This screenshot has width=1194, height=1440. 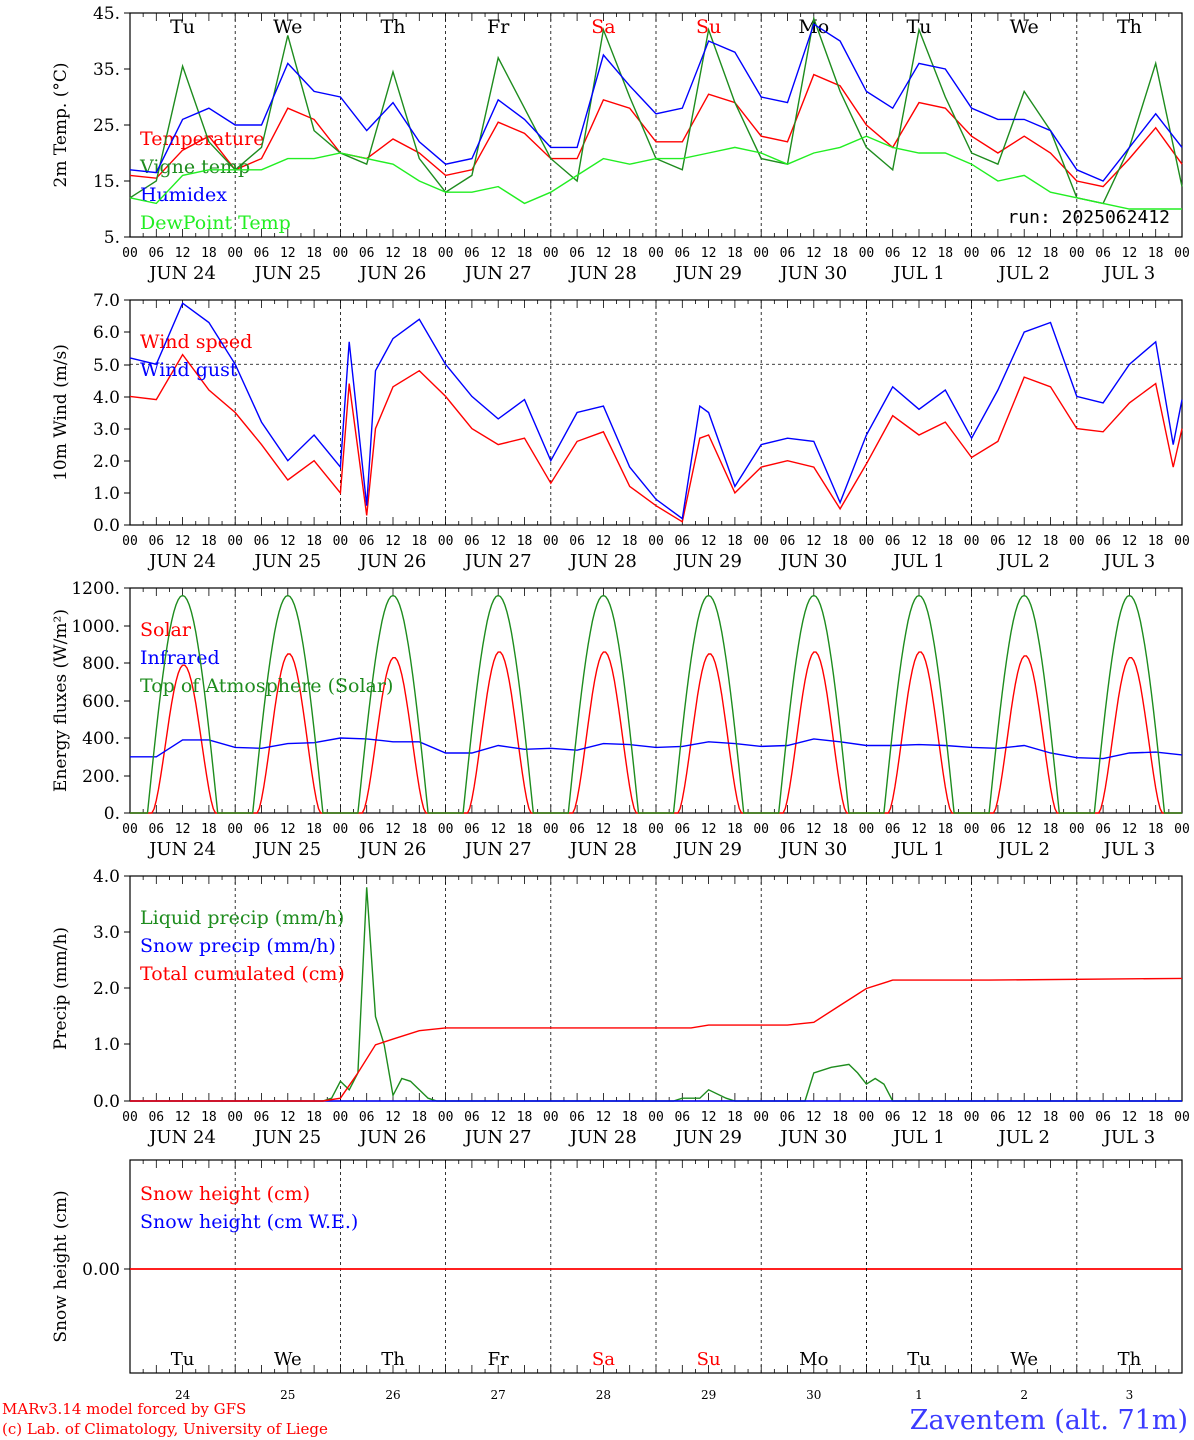 What do you see at coordinates (95, 589) in the screenshot?
I see `y-tick-label: 1200.` at bounding box center [95, 589].